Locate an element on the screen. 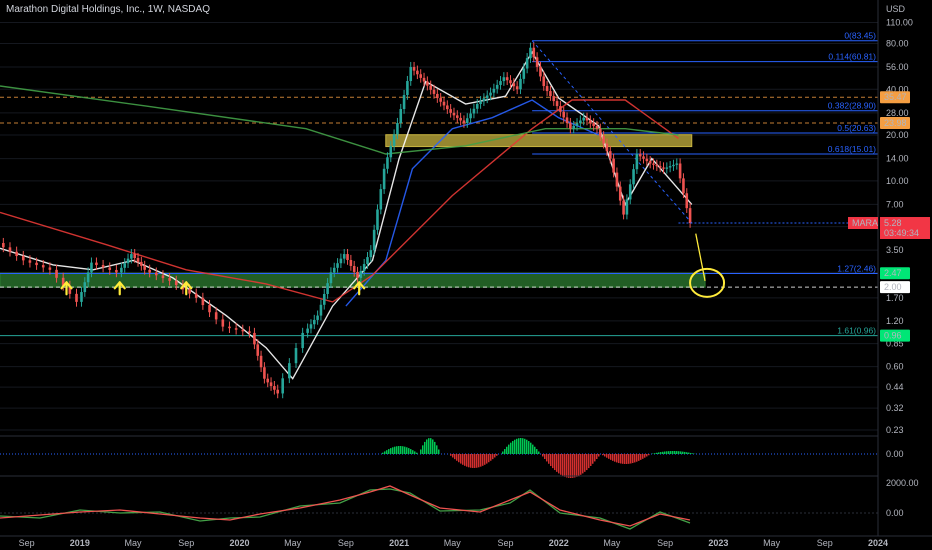 Image resolution: width=932 pixels, height=550 pixels. time-tick-2: May is located at coordinates (134, 543).